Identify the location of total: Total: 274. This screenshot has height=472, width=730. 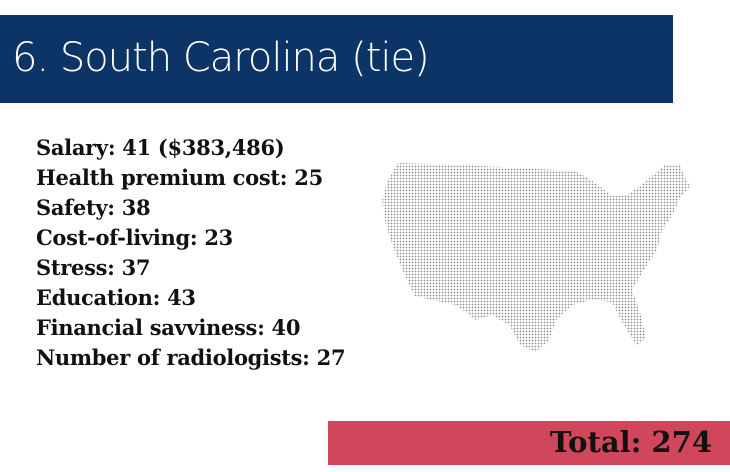
(630, 442).